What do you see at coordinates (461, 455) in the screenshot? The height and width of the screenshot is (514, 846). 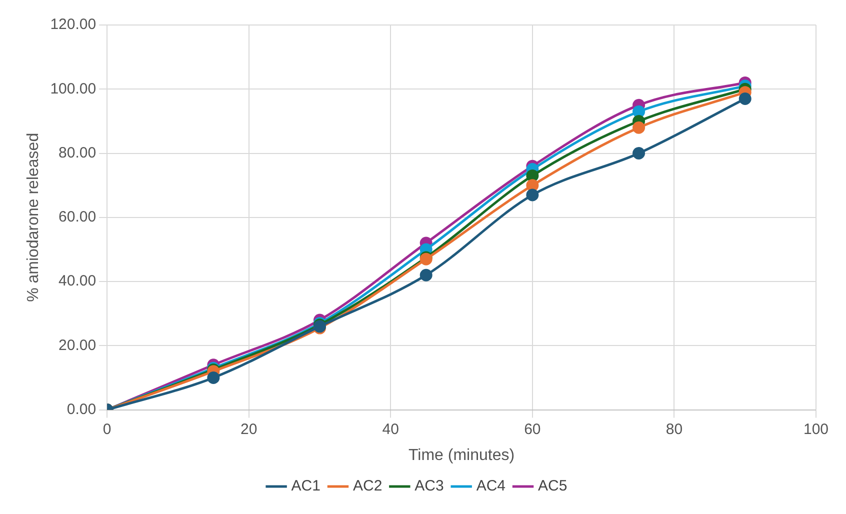 I see `x-axis-title: Time (minutes)` at bounding box center [461, 455].